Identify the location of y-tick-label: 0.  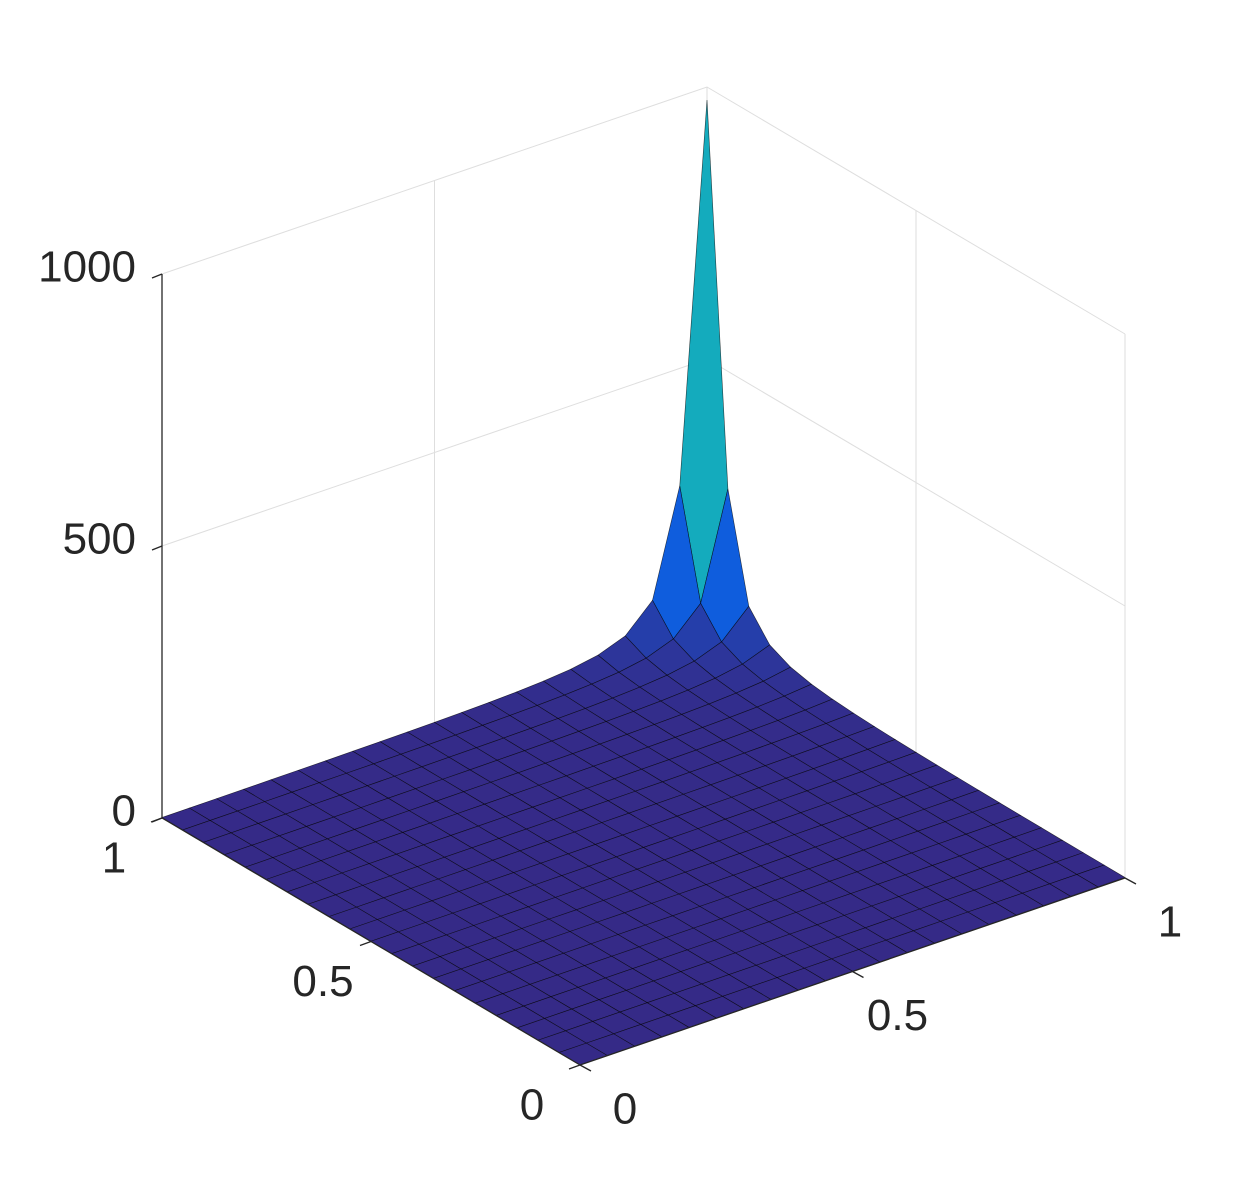
(532, 1105).